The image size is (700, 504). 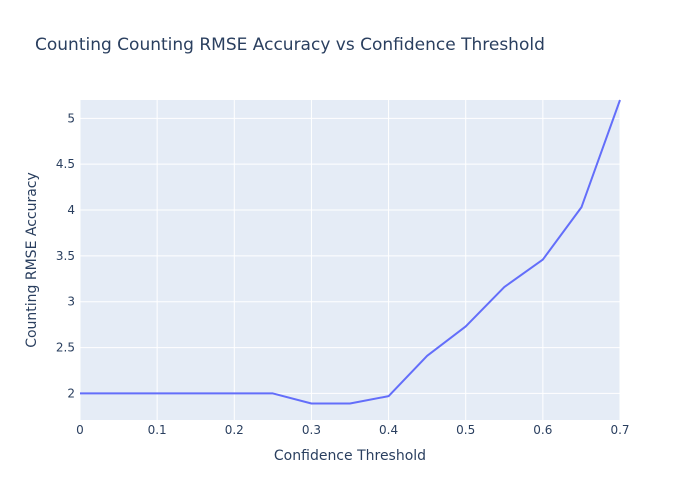 I want to click on y-tick-label: 2.5, so click(x=65, y=348).